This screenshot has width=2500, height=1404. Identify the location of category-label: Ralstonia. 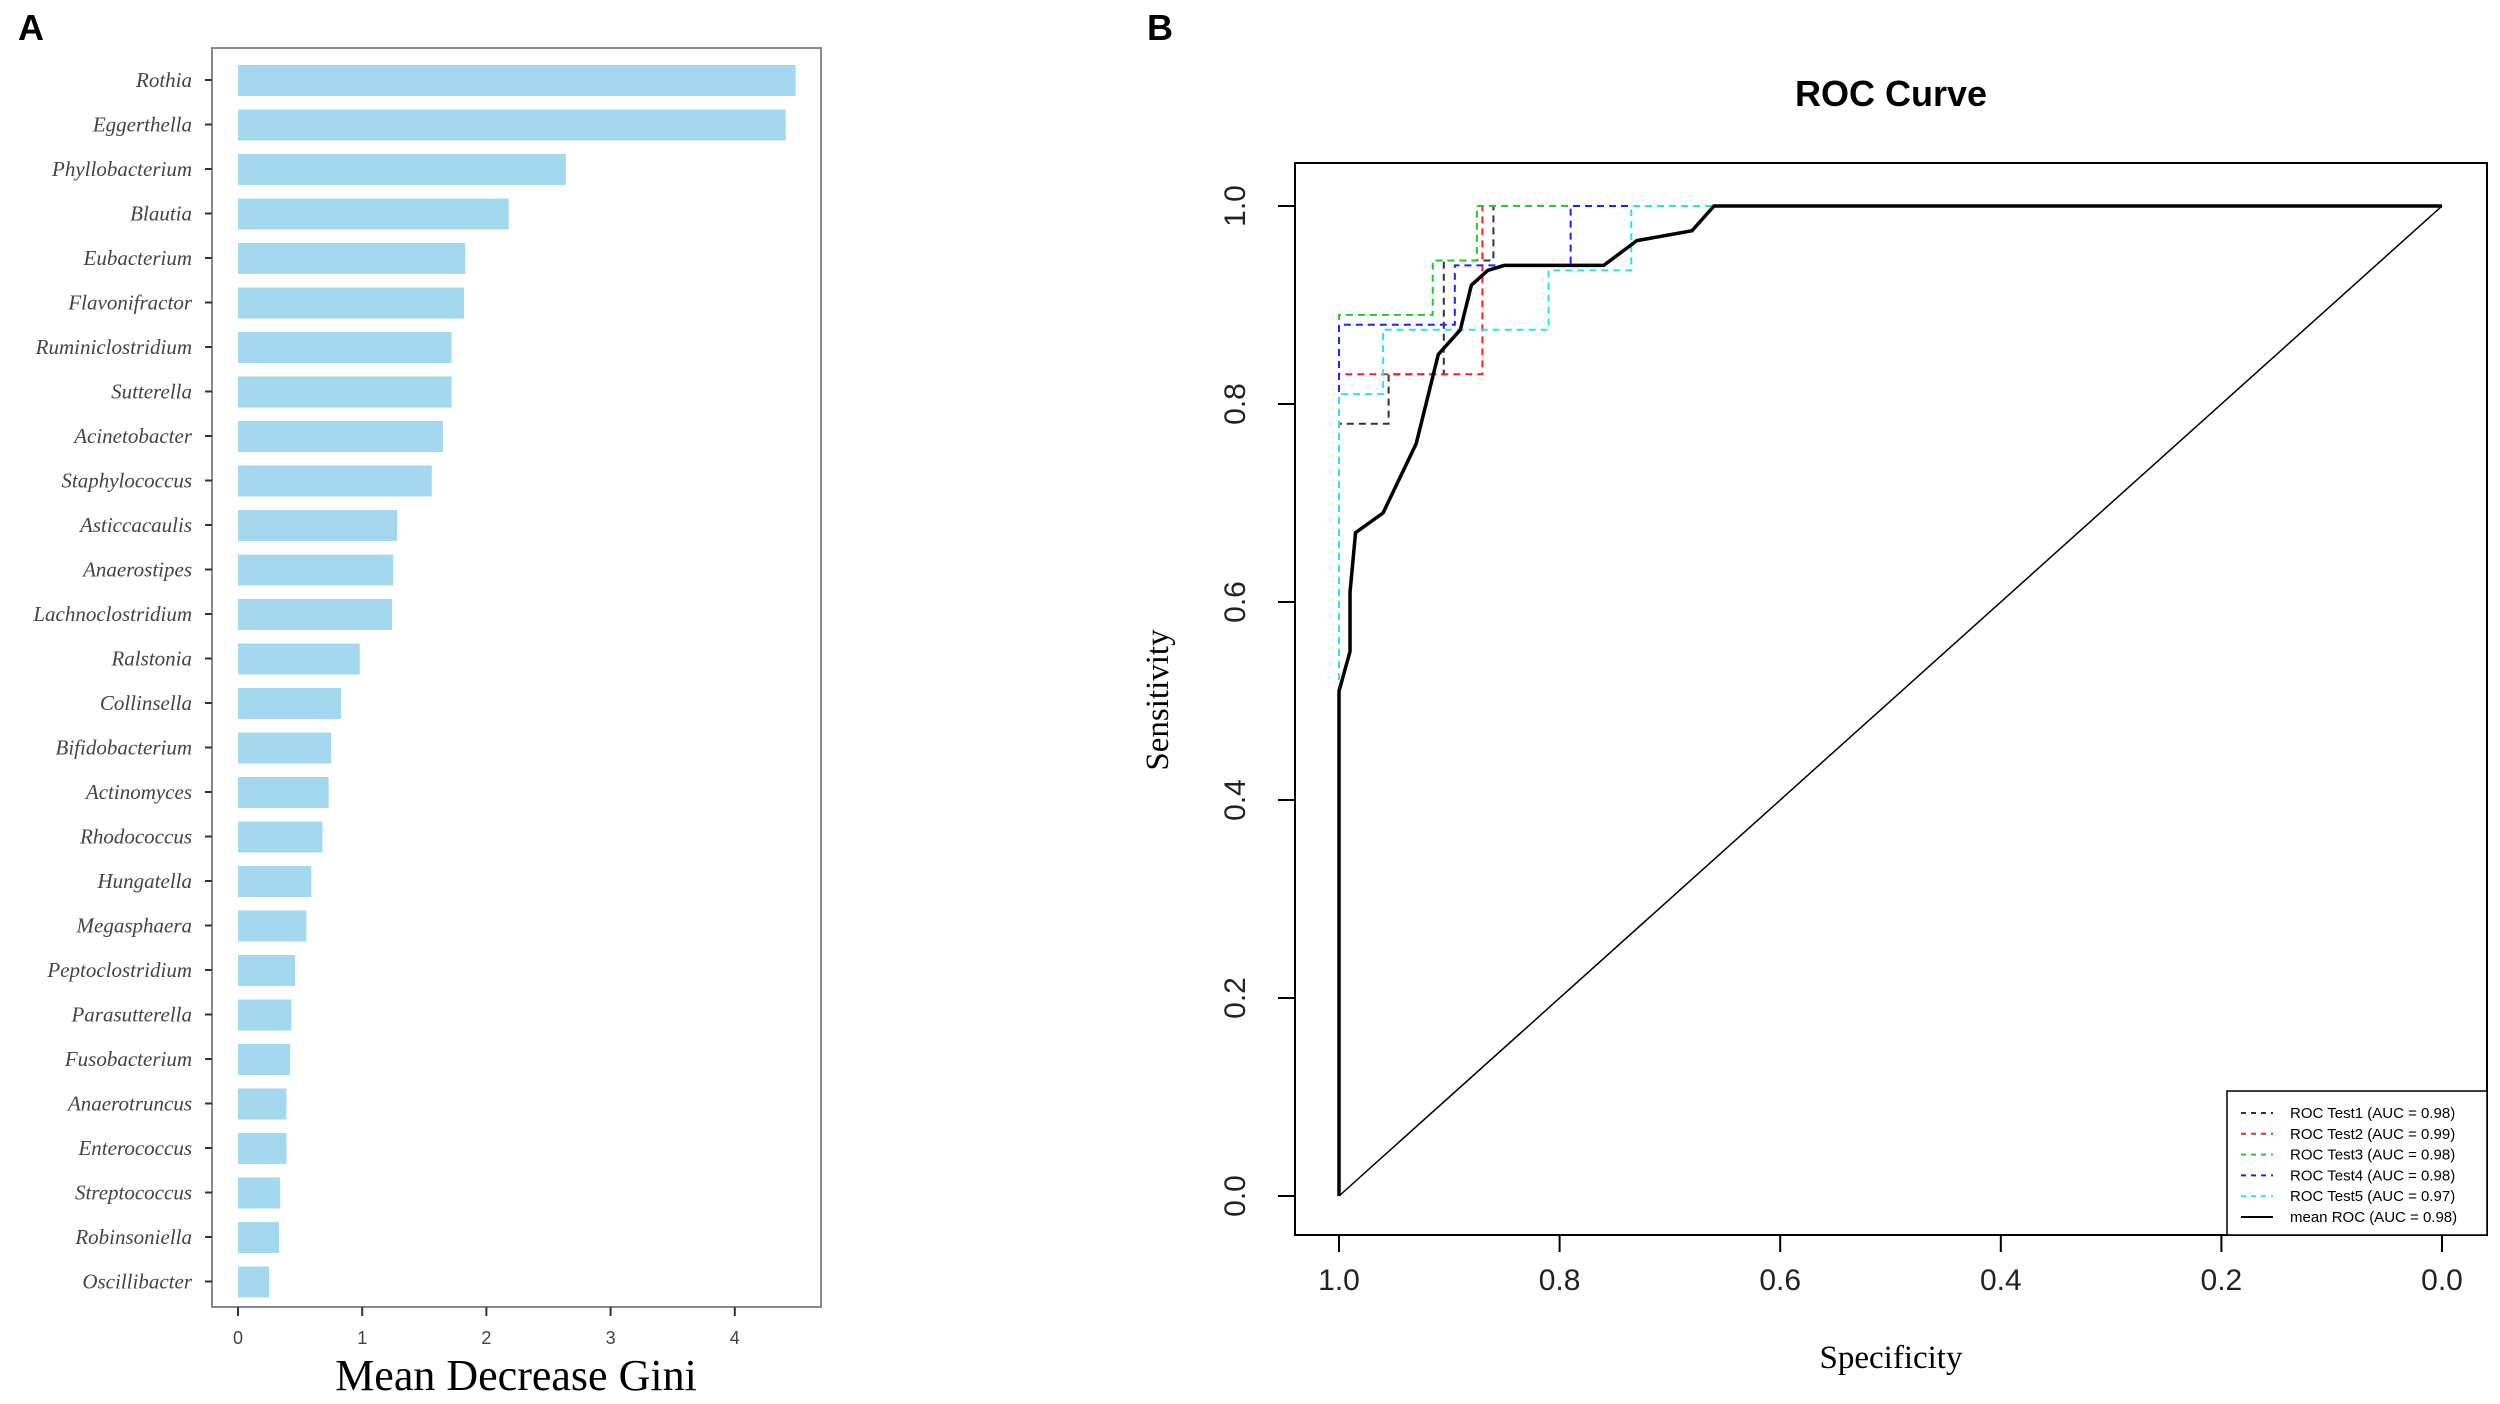
(151, 659).